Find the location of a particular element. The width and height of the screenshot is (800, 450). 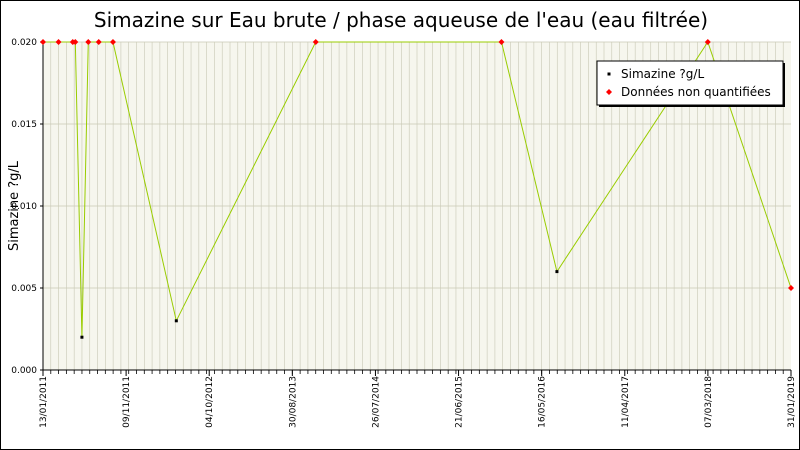

legend-marker-measured is located at coordinates (609, 74).